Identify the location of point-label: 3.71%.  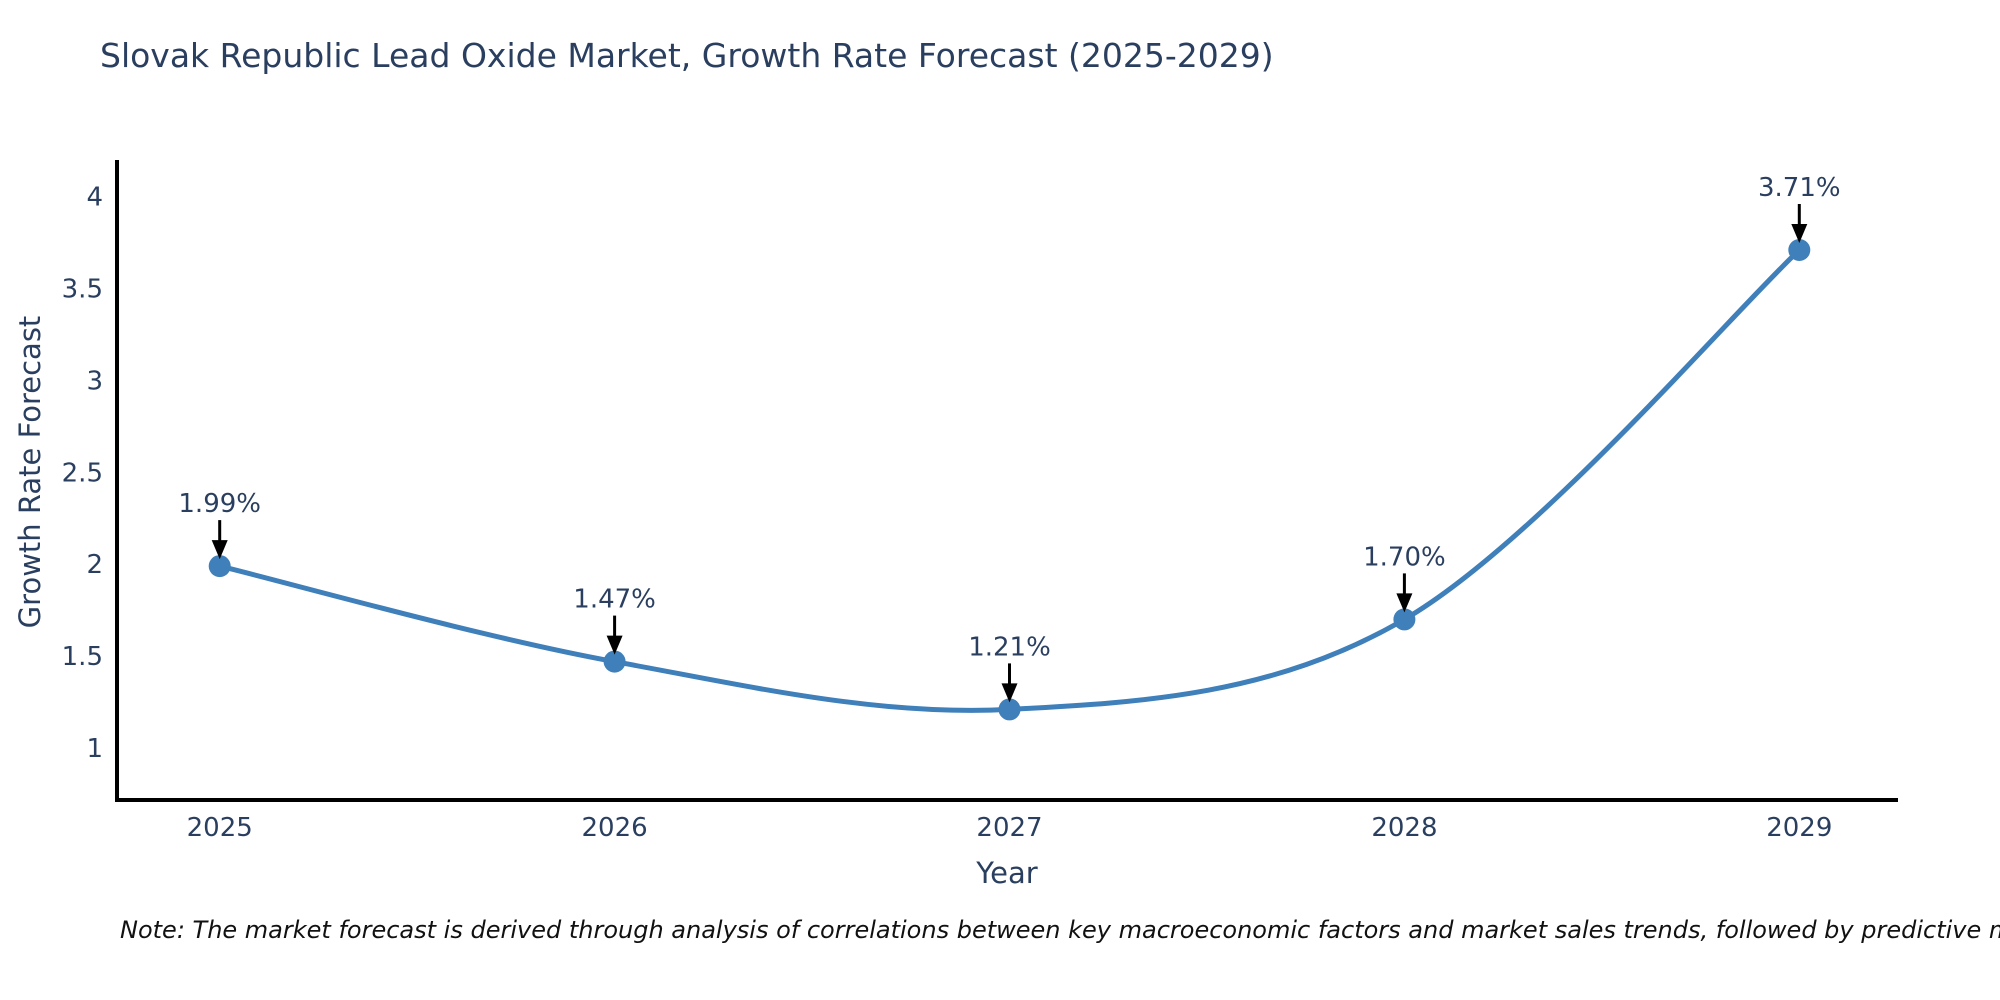
(1799, 188).